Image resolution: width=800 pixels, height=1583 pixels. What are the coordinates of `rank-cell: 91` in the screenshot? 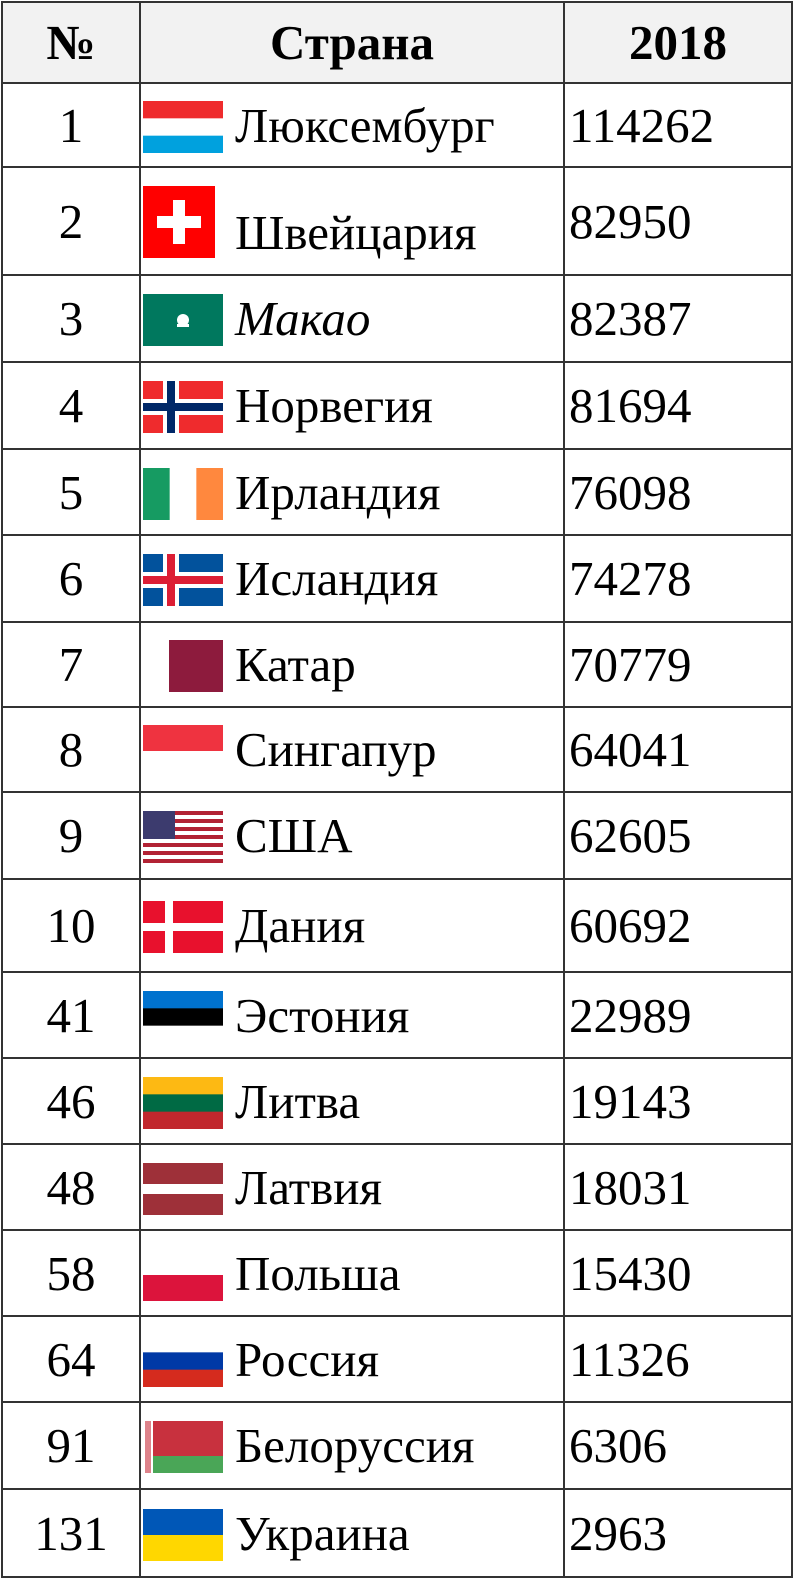 It's located at (71, 1445).